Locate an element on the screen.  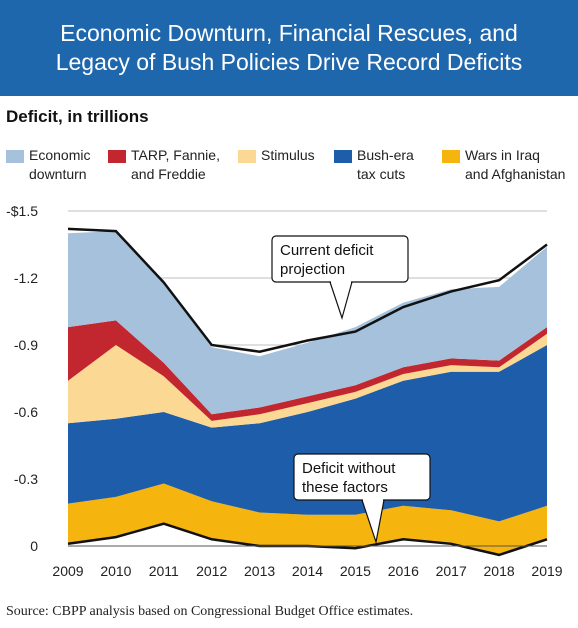
chart-subtitle: Deficit, in trillions is located at coordinates (77, 116).